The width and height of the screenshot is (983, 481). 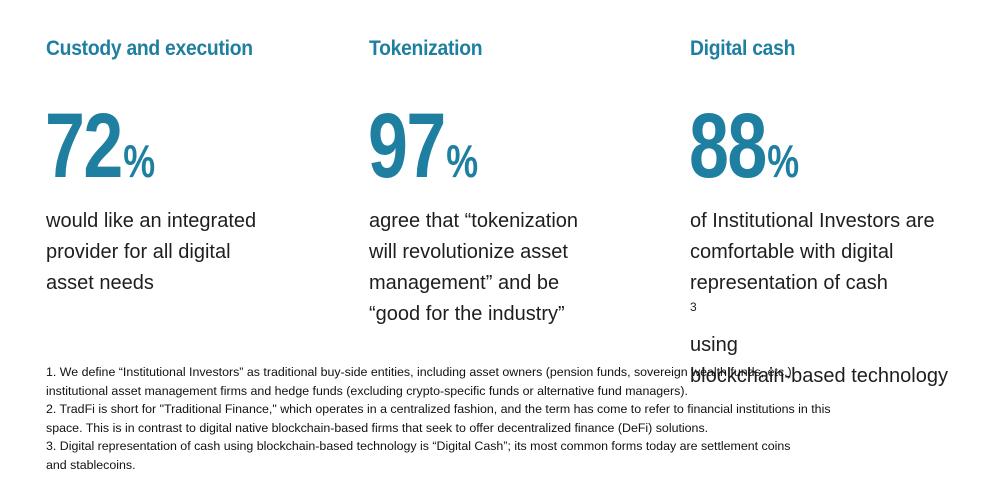 I want to click on stat-description-line: “good for the industry”, so click(x=467, y=314).